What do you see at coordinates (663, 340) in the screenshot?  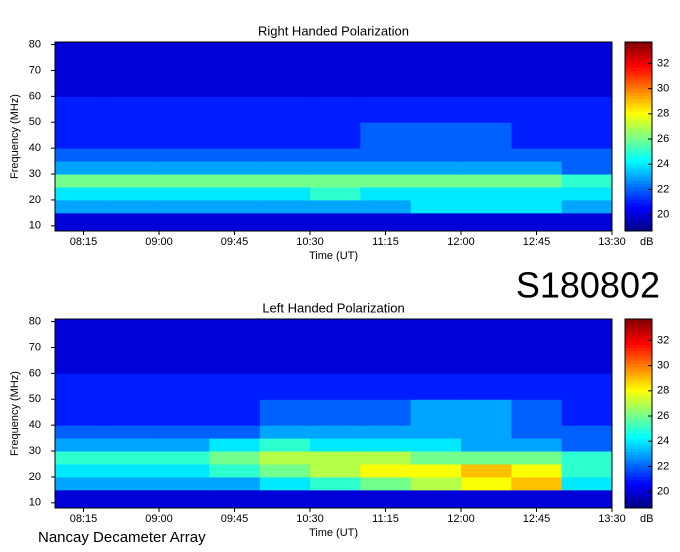 I see `colorbar-tick-label: 32` at bounding box center [663, 340].